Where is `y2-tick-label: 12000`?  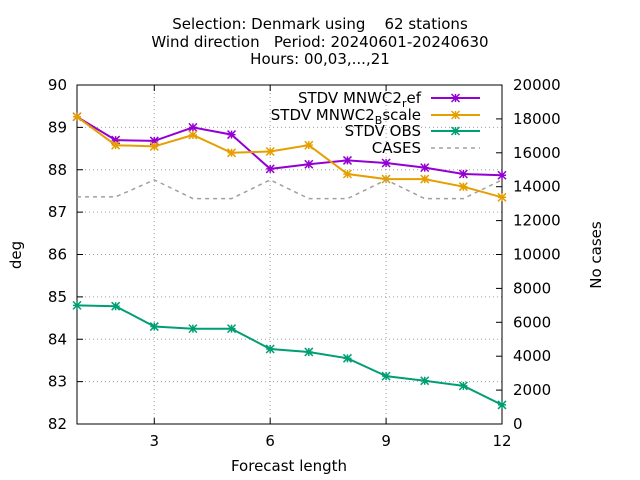 y2-tick-label: 12000 is located at coordinates (537, 221).